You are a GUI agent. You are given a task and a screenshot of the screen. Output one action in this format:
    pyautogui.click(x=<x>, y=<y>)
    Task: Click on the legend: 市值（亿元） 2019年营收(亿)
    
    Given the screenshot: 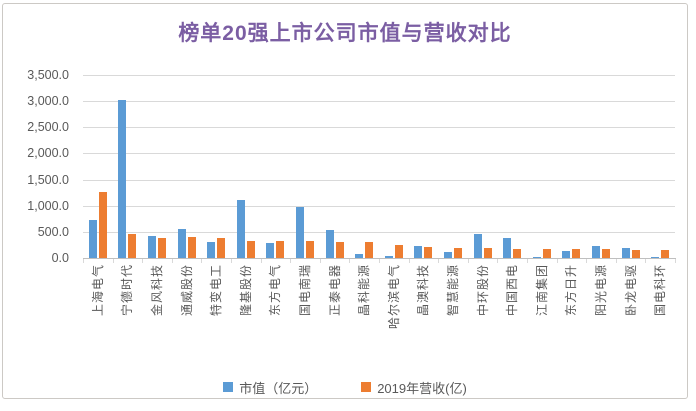 What is the action you would take?
    pyautogui.click(x=345, y=387)
    